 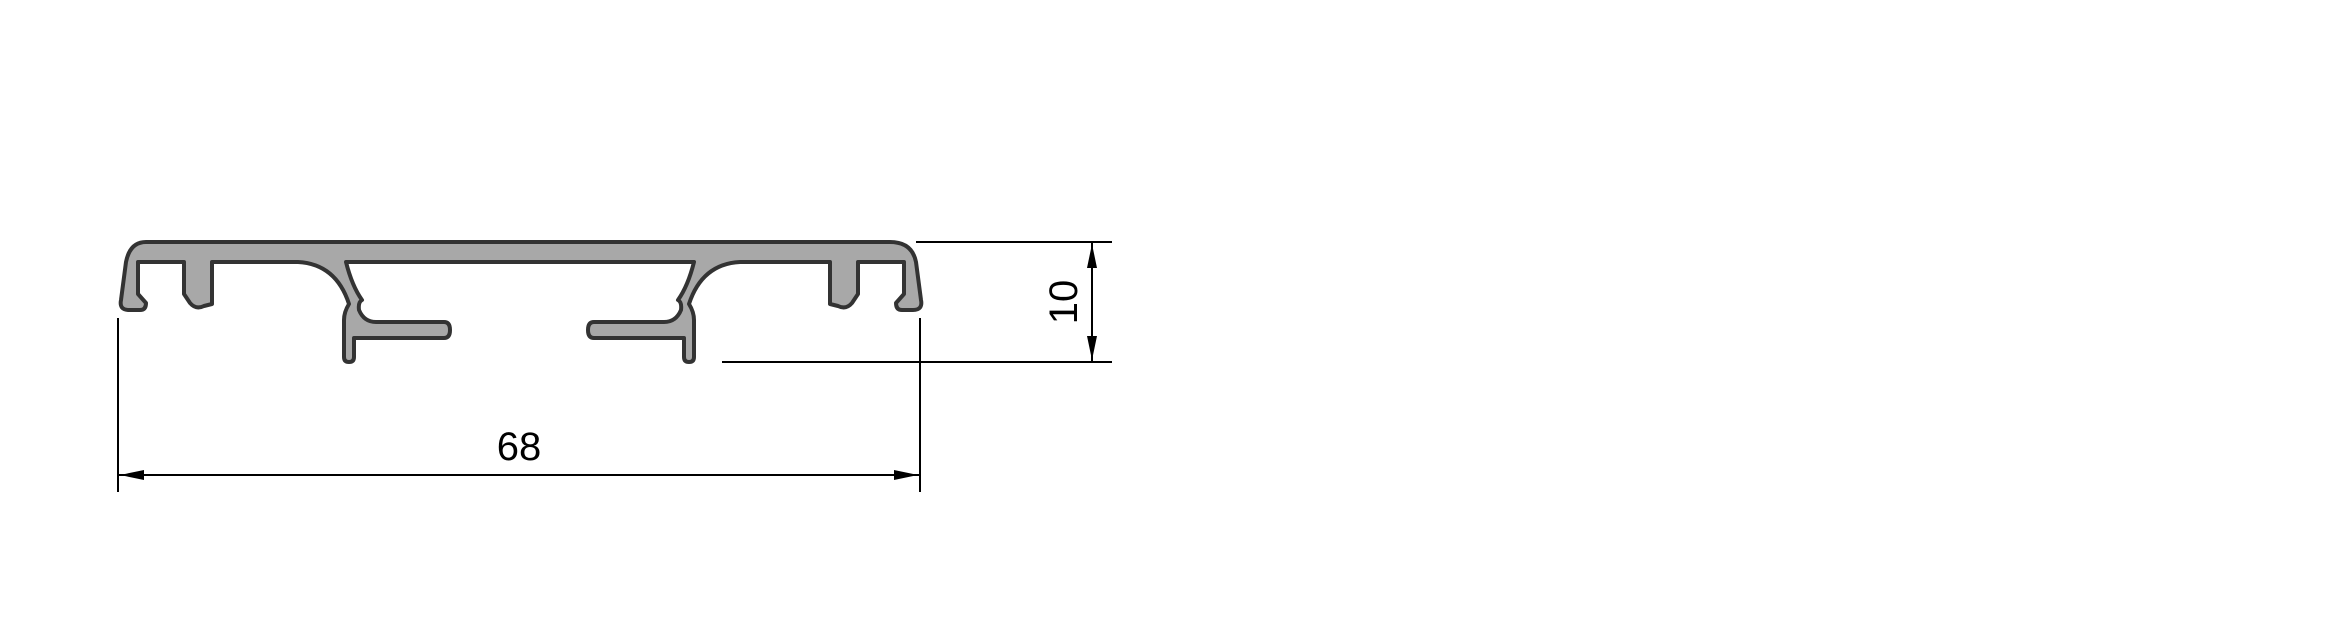 What do you see at coordinates (519, 447) in the screenshot?
I see `width-dimension-label: 68` at bounding box center [519, 447].